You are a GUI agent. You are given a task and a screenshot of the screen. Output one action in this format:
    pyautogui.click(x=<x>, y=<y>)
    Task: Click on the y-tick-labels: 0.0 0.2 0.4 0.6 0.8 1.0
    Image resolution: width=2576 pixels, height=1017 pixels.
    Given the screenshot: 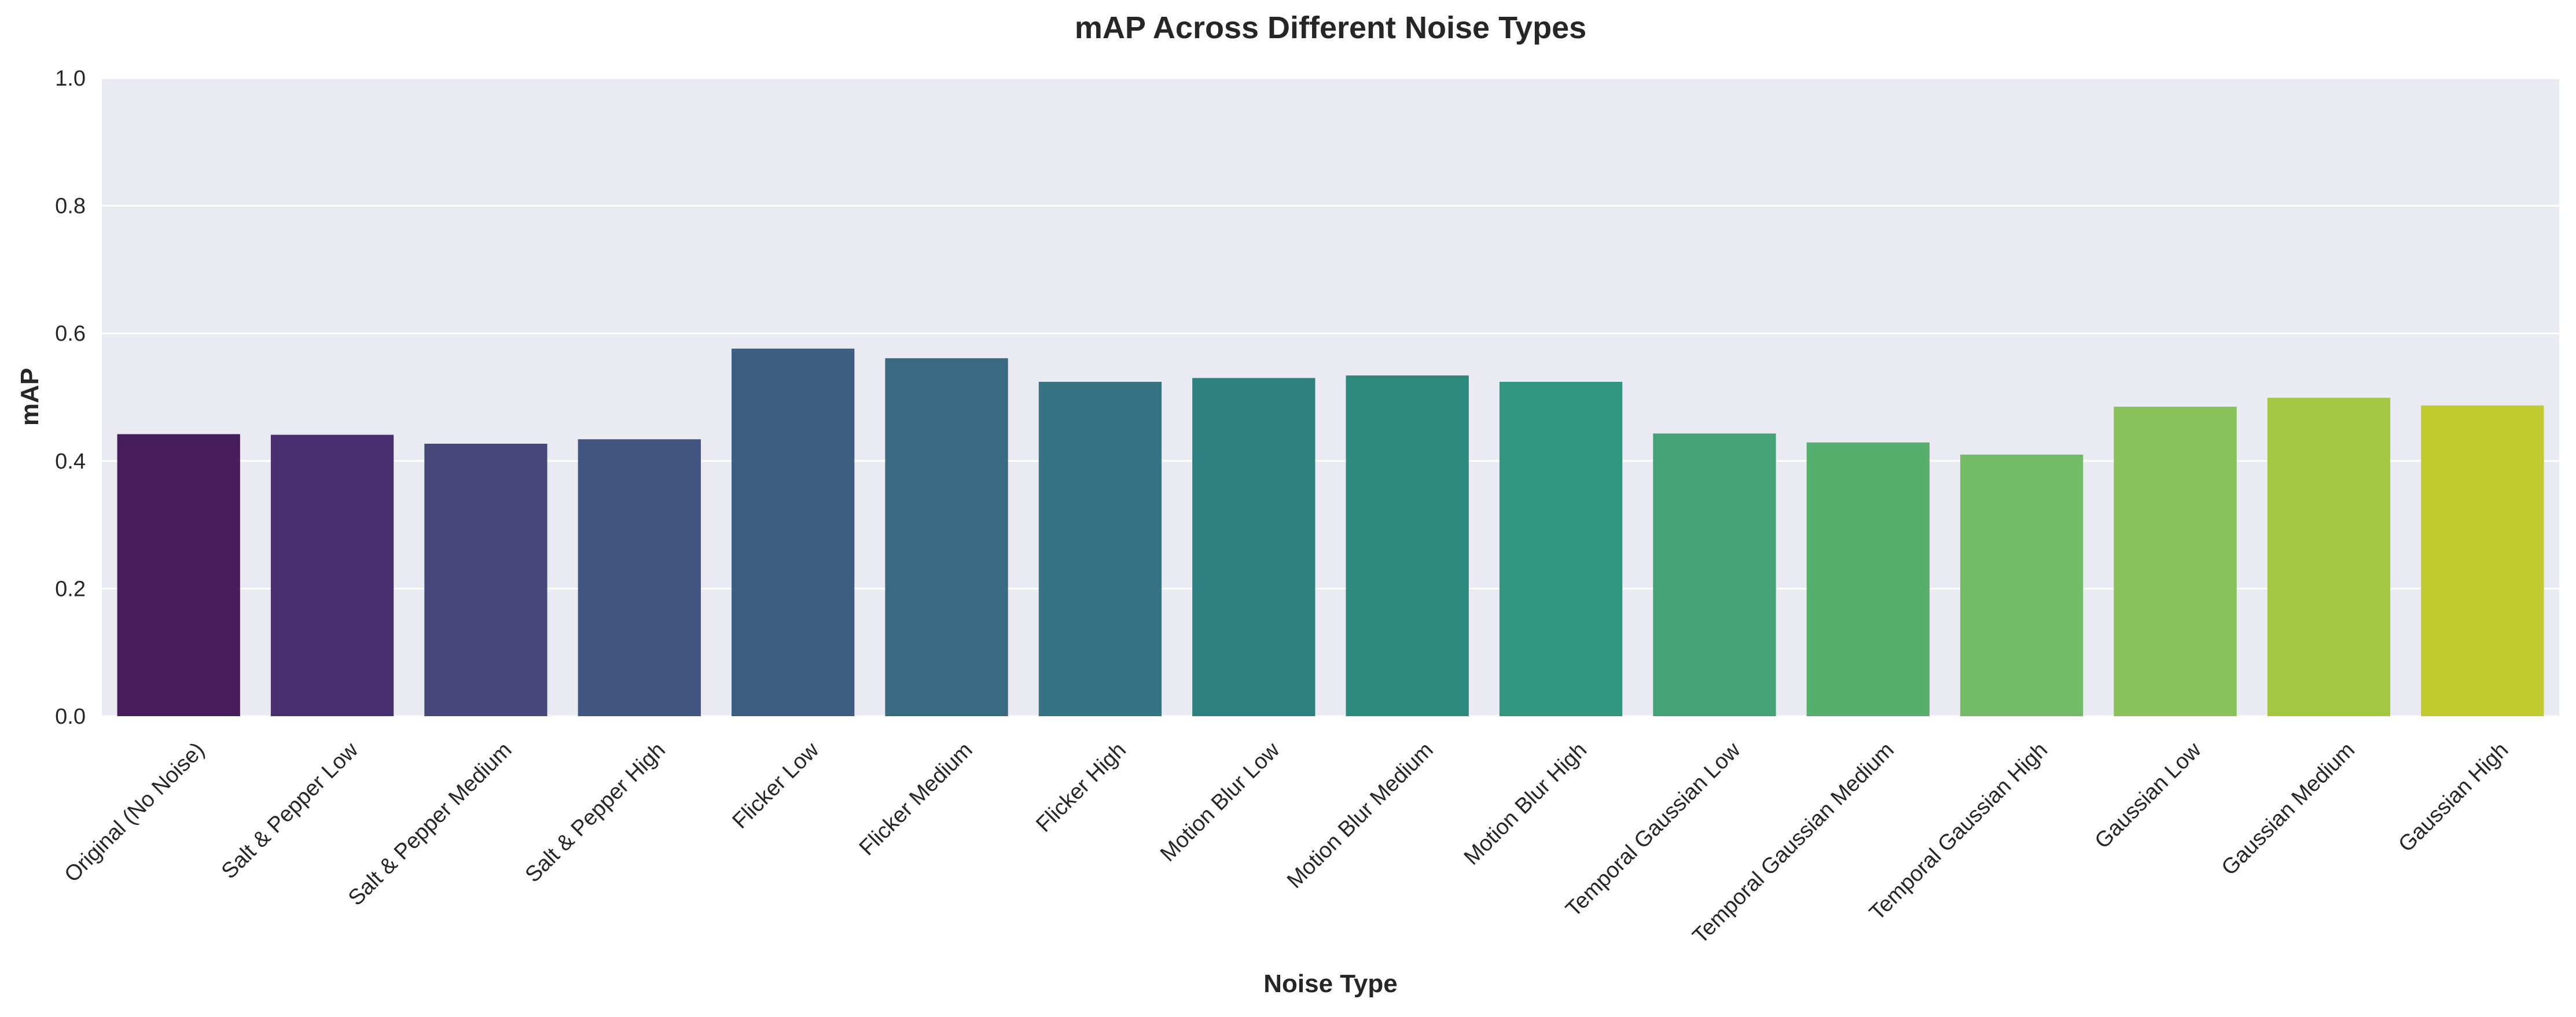 What is the action you would take?
    pyautogui.click(x=70, y=398)
    